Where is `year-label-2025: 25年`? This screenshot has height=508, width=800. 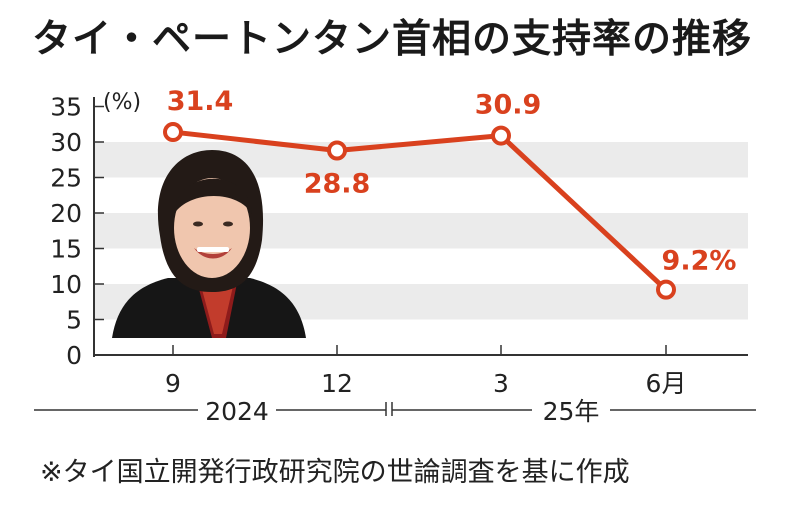
year-label-2025: 25年 is located at coordinates (571, 411).